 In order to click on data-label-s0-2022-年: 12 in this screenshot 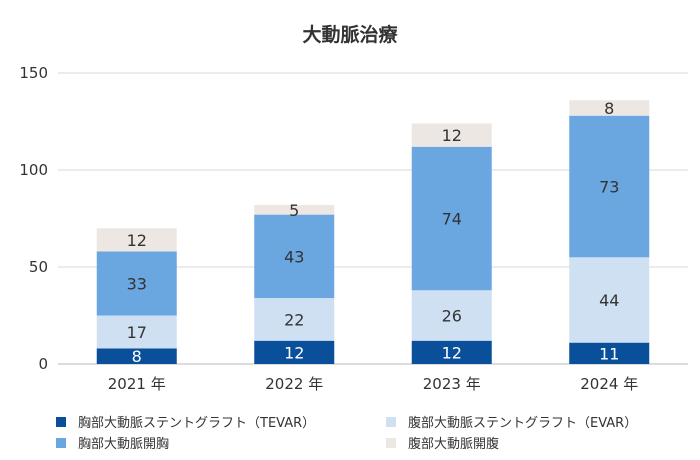, I will do `click(294, 352)`.